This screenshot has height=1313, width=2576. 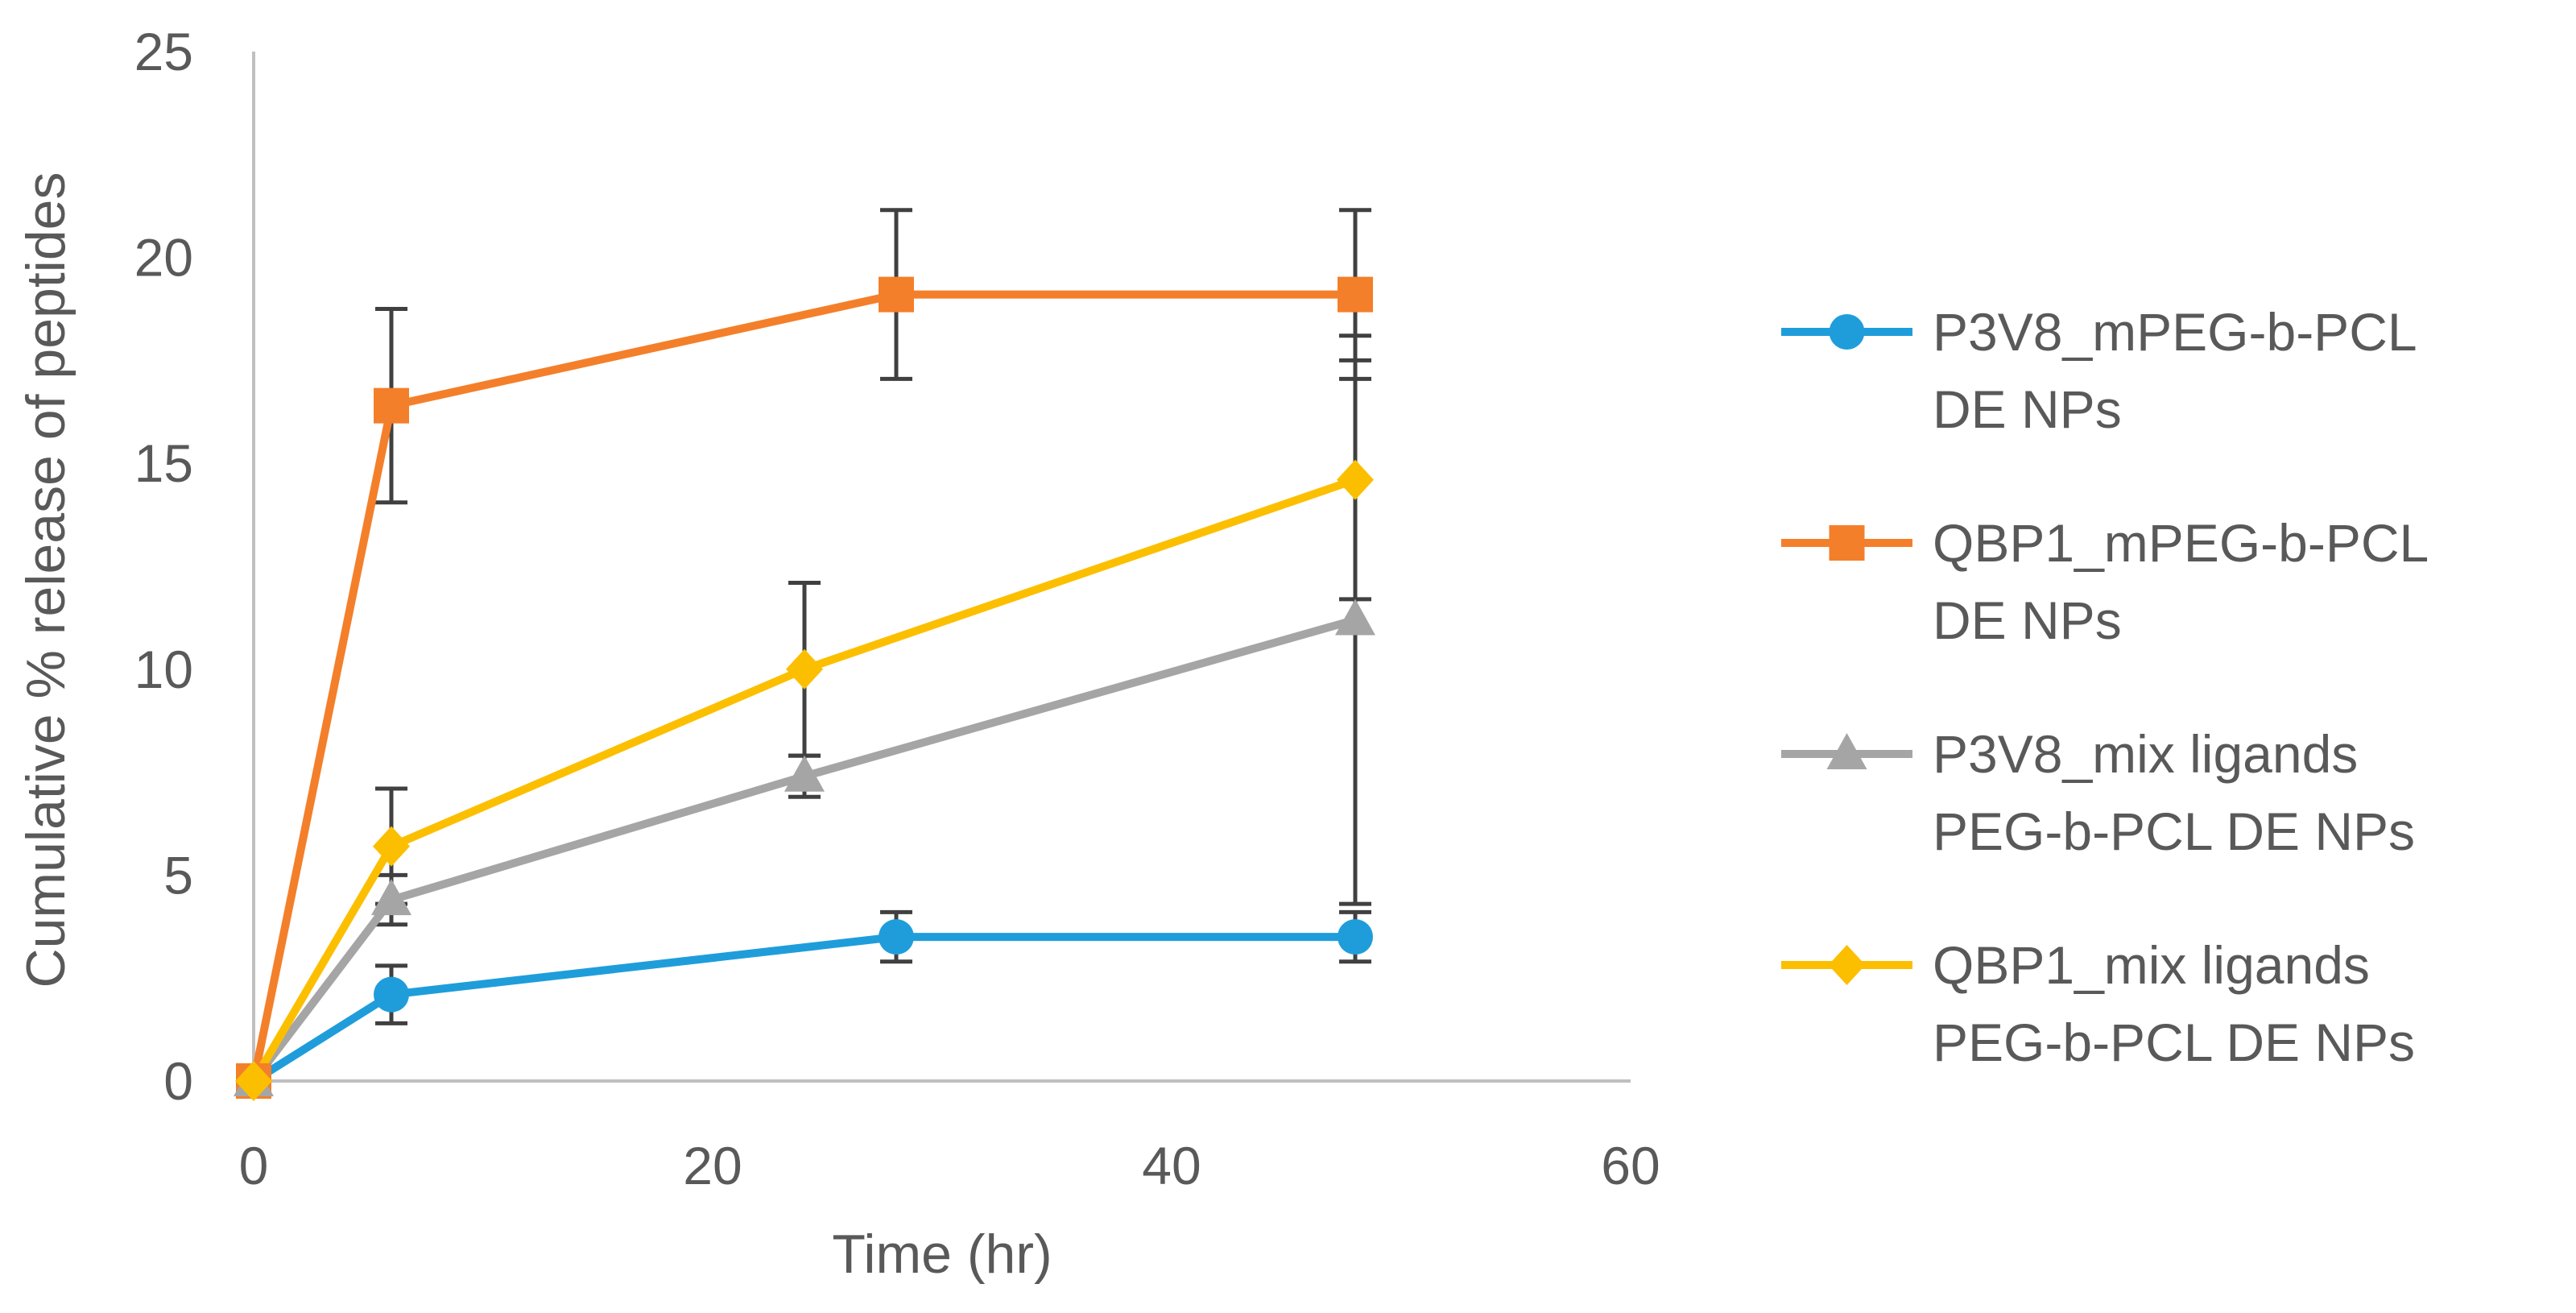 I want to click on legend-label-line: QBP1_mPEG-b-PCL, so click(x=2181, y=543).